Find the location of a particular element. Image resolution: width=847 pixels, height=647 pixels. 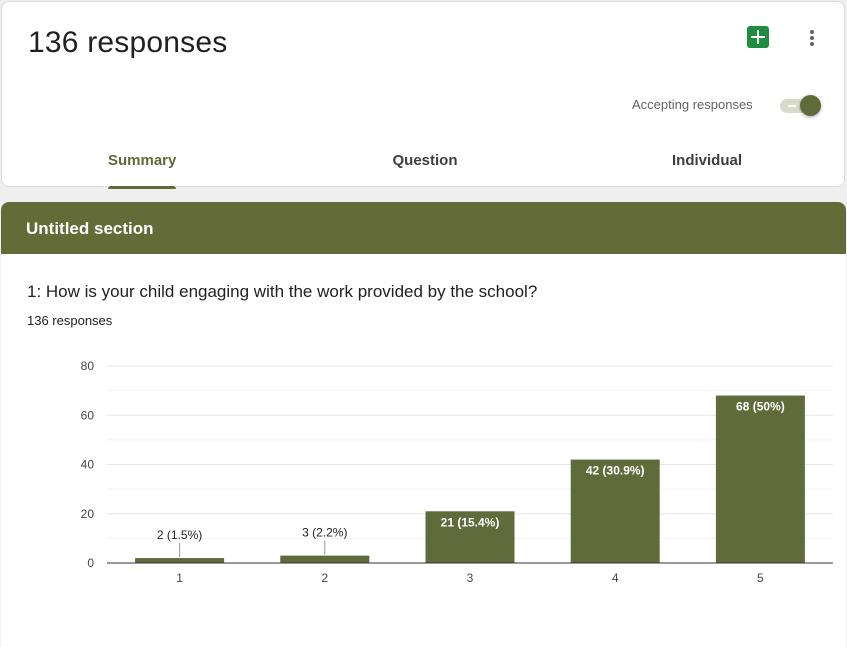

y-tick-label: 20 is located at coordinates (88, 514).